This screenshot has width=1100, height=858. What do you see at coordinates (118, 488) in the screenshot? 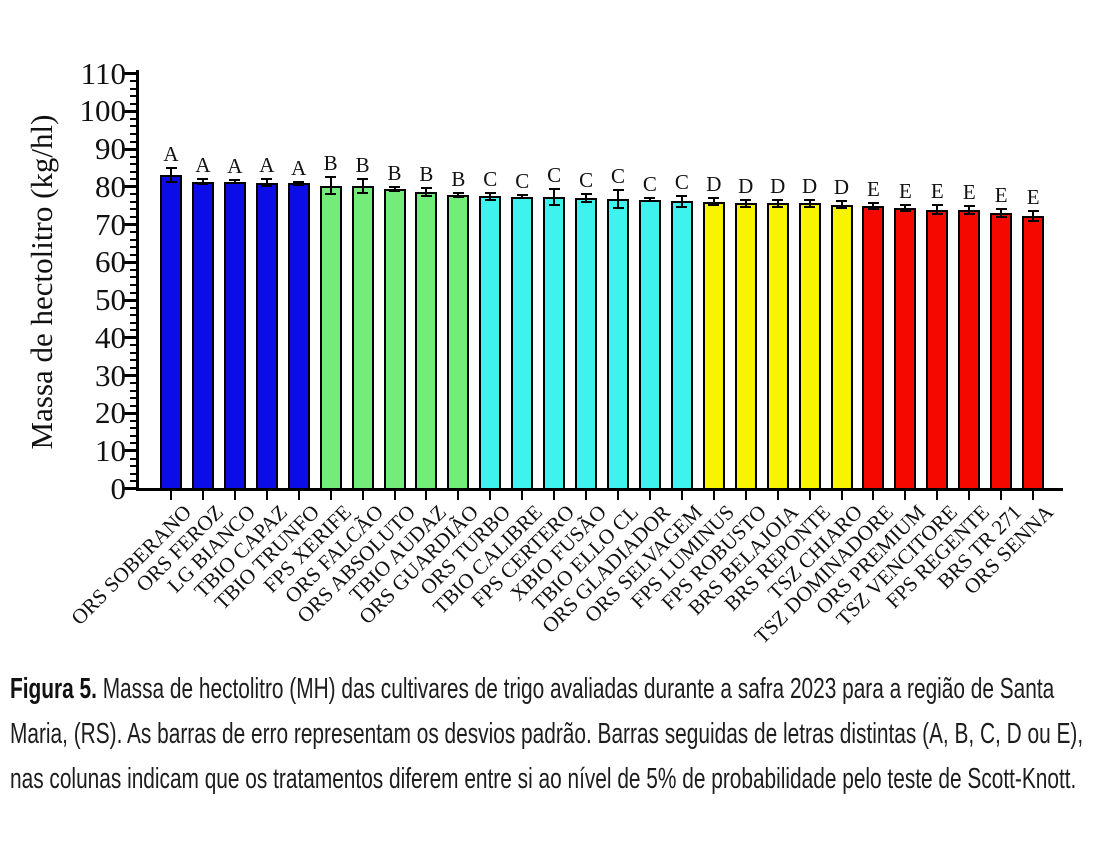
I see `y-axis-tick-label: 0` at bounding box center [118, 488].